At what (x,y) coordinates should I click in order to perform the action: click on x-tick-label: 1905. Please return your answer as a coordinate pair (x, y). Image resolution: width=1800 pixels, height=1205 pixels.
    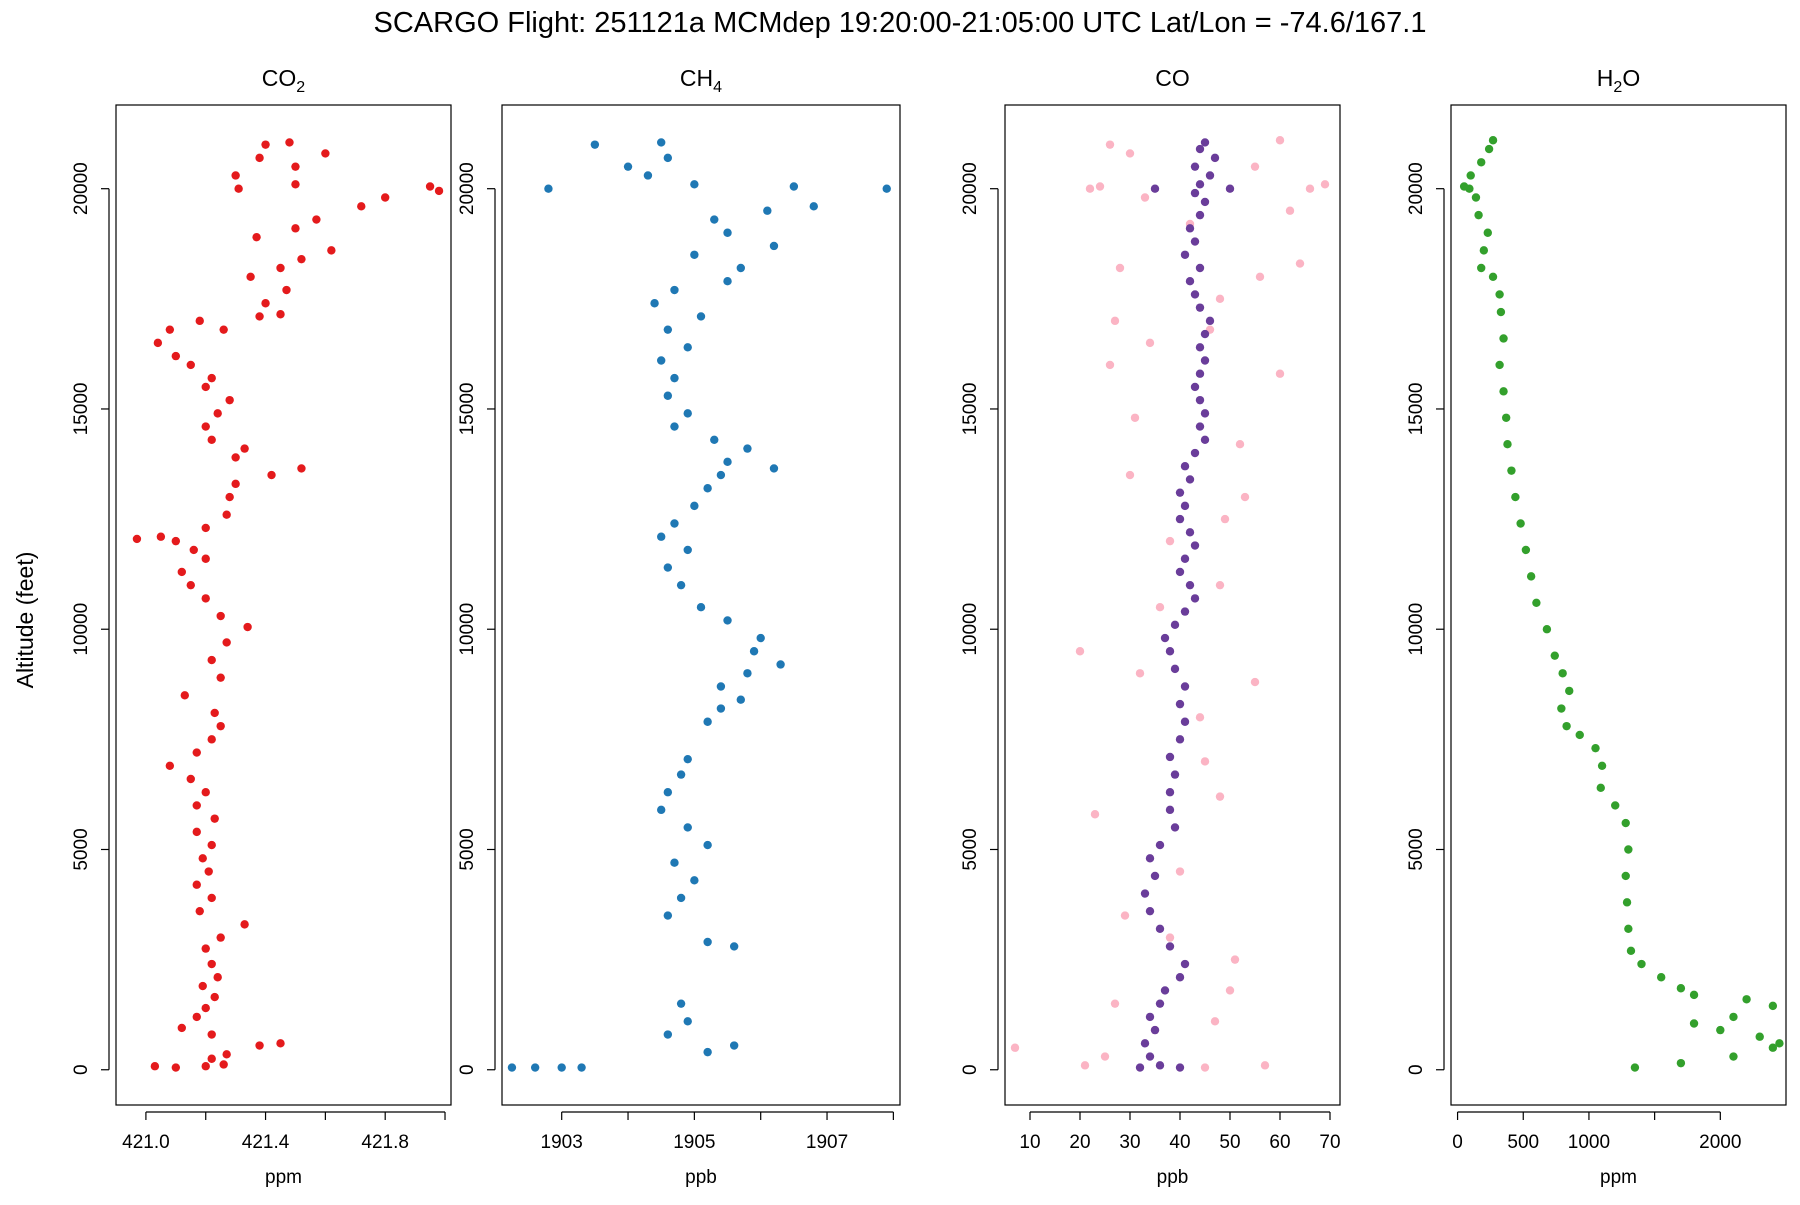
    Looking at the image, I should click on (694, 1142).